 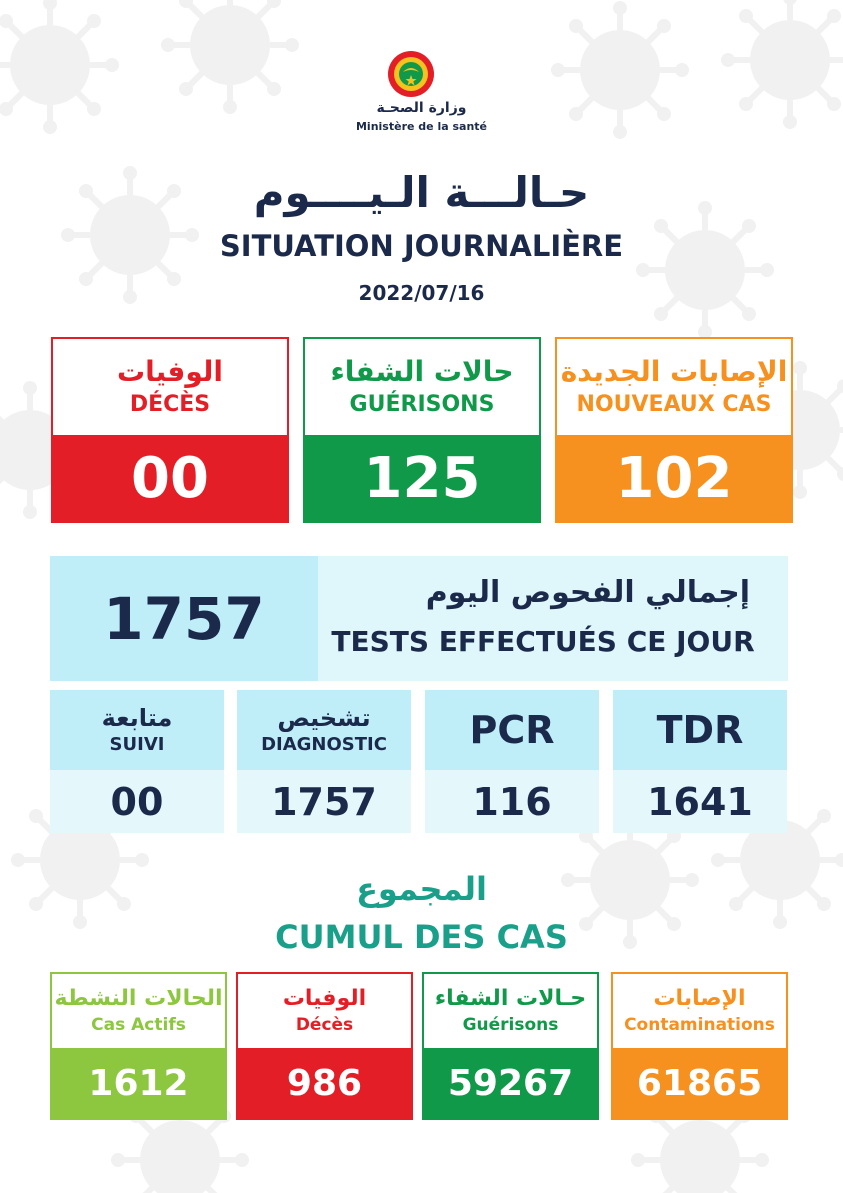 I want to click on diagnostic-label-arabic: تشخيص, so click(x=324, y=718).